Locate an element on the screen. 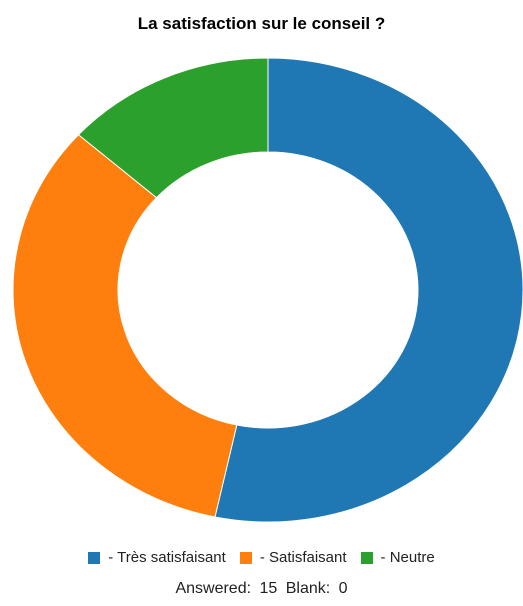 The width and height of the screenshot is (523, 606). blank-count: 0 is located at coordinates (343, 588).